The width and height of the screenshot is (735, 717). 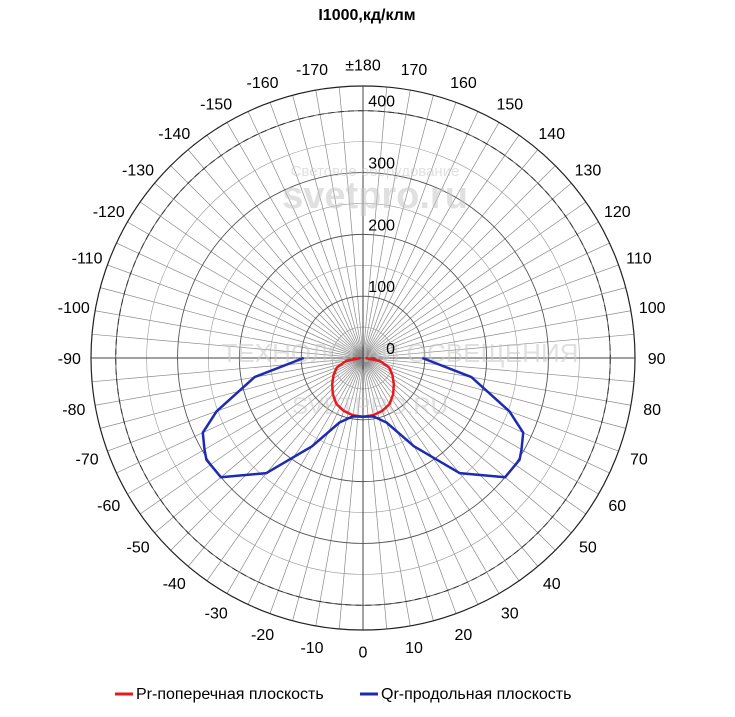 I want to click on angle-tick-label: -80, so click(x=73, y=410).